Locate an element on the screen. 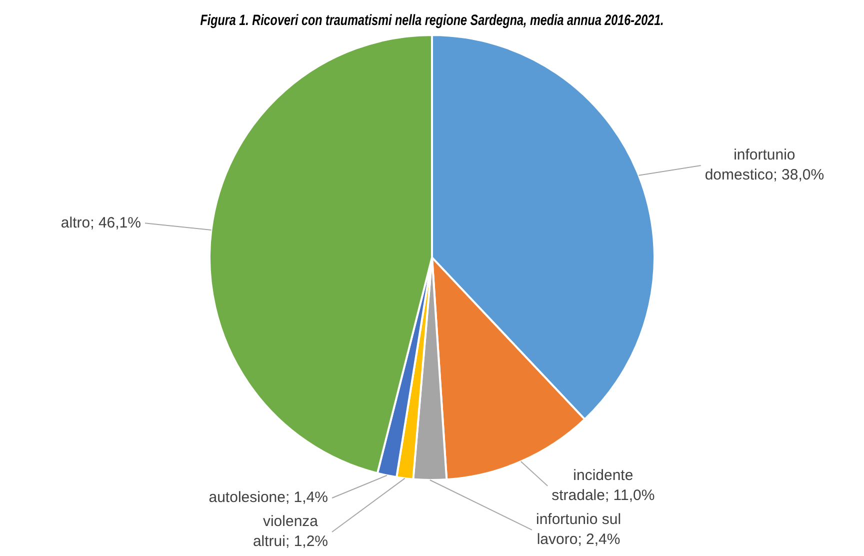  slice-label: altro; 46,1% is located at coordinates (100, 223).